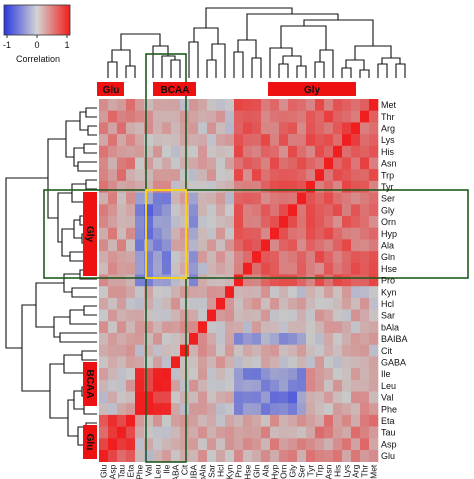 The image size is (474, 479). I want to click on row-label: Hcl, so click(387, 304).